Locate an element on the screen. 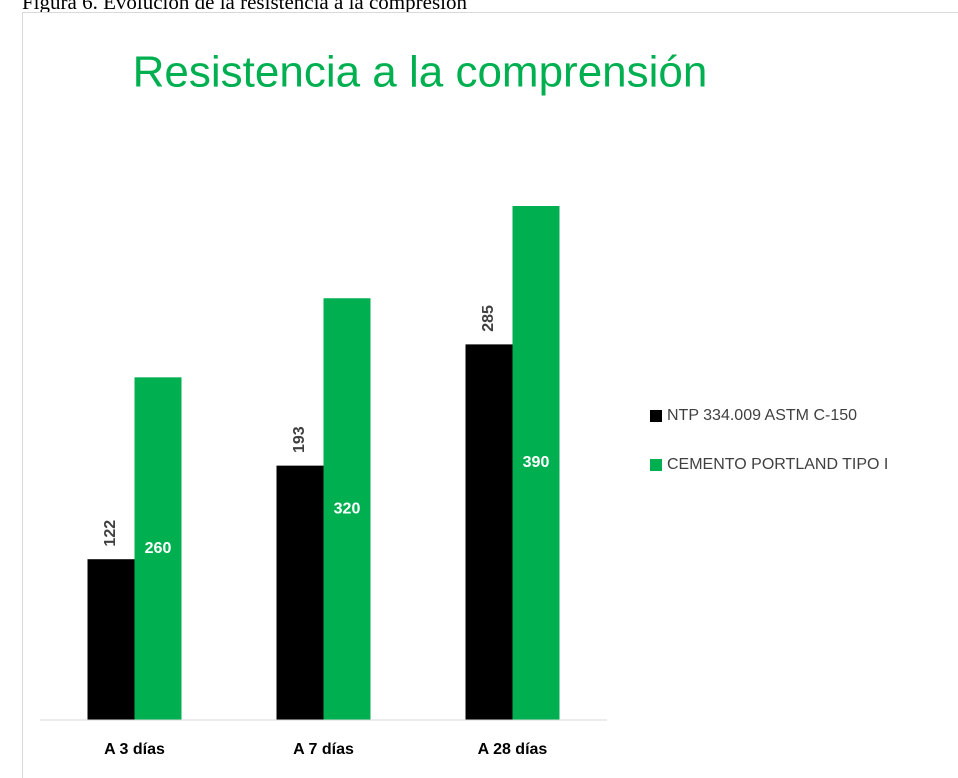 The image size is (958, 778). data-label: 193 is located at coordinates (299, 439).